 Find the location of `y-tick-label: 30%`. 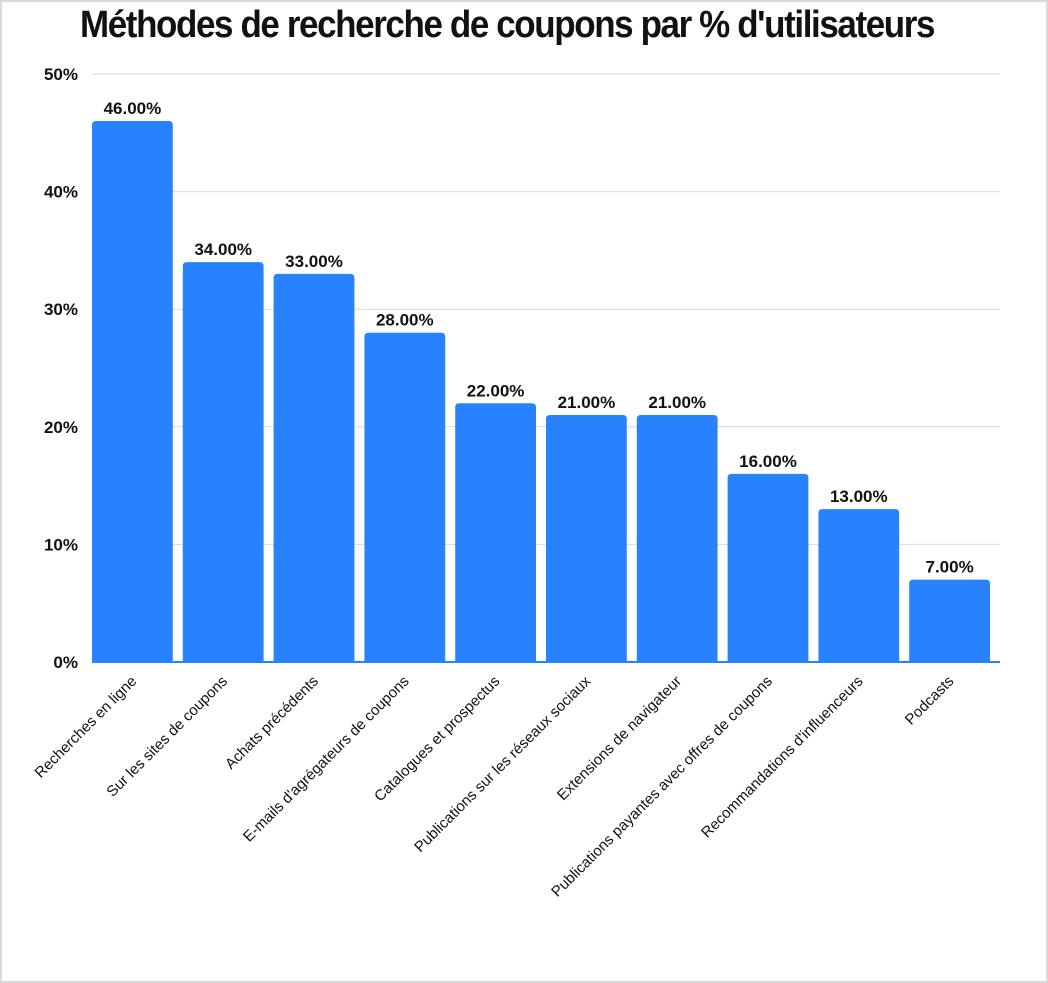

y-tick-label: 30% is located at coordinates (61, 309).